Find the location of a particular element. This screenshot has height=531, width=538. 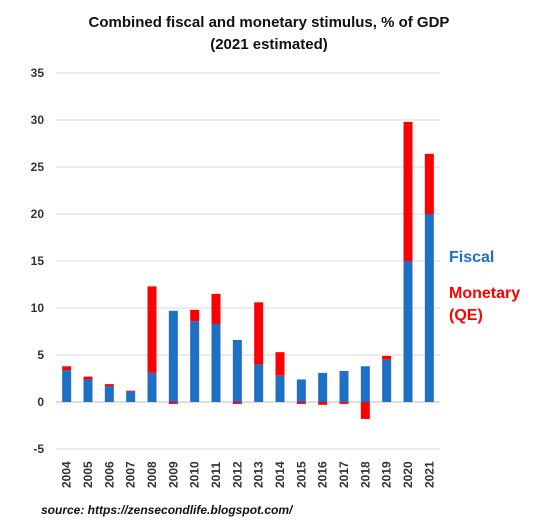

bar-fiscal-2006 is located at coordinates (109, 394).